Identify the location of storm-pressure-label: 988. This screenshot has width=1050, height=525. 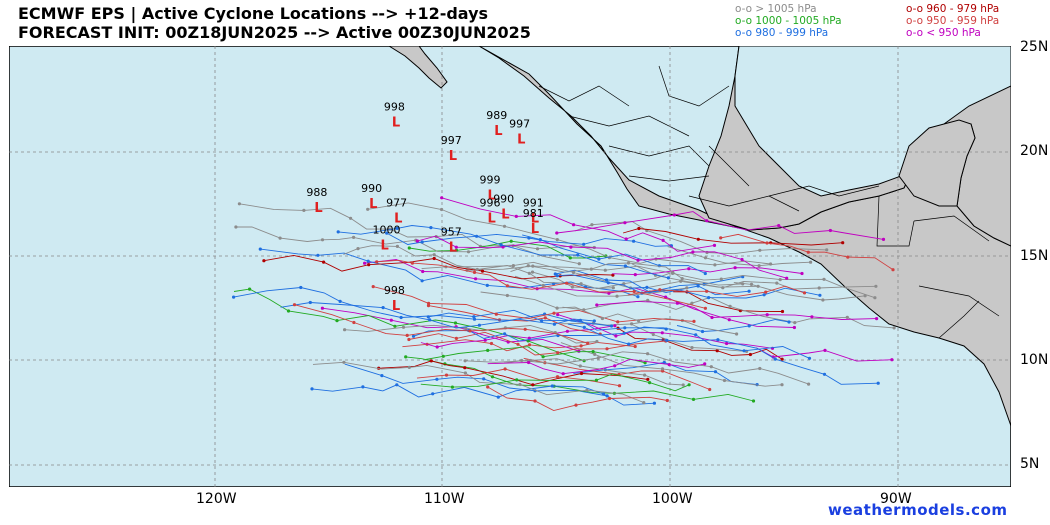
(316, 192).